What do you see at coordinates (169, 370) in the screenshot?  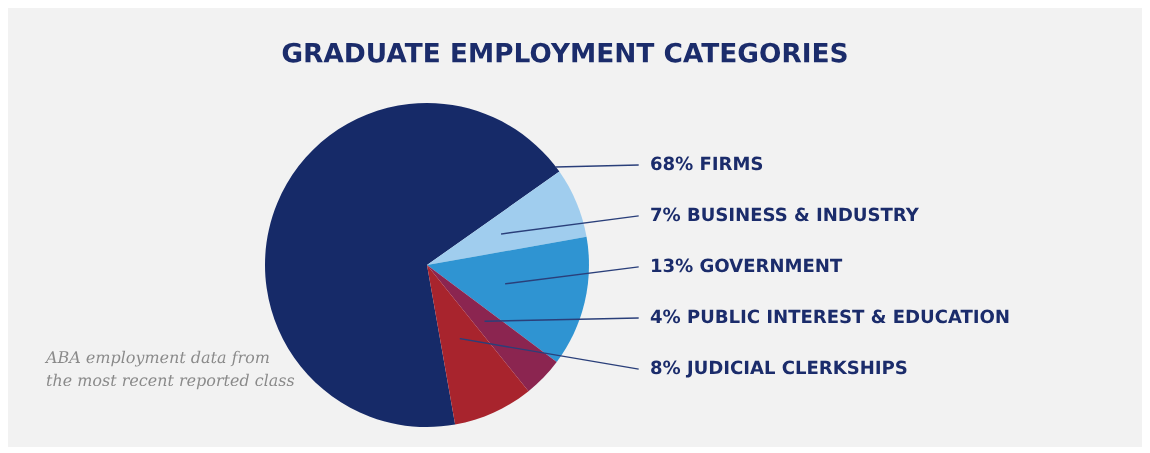 I see `text: ABA employment data from the most recent reported class` at bounding box center [169, 370].